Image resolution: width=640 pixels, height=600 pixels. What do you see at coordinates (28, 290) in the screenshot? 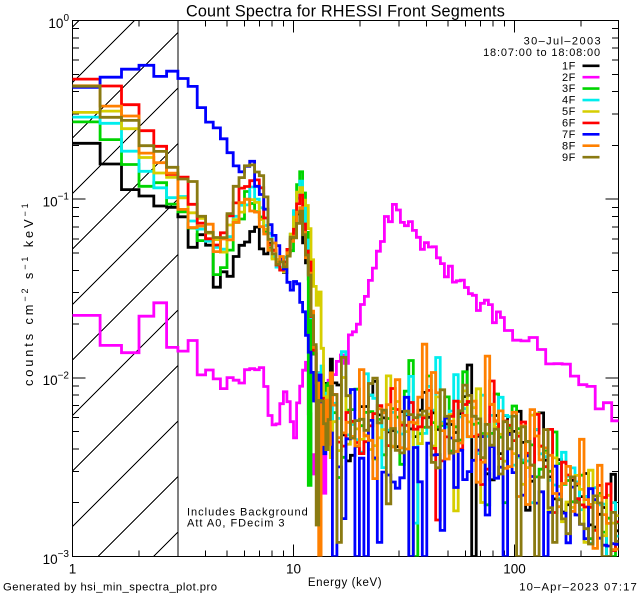
I see `svg-text: counts cm−2 s−1 keV−1` at bounding box center [28, 290].